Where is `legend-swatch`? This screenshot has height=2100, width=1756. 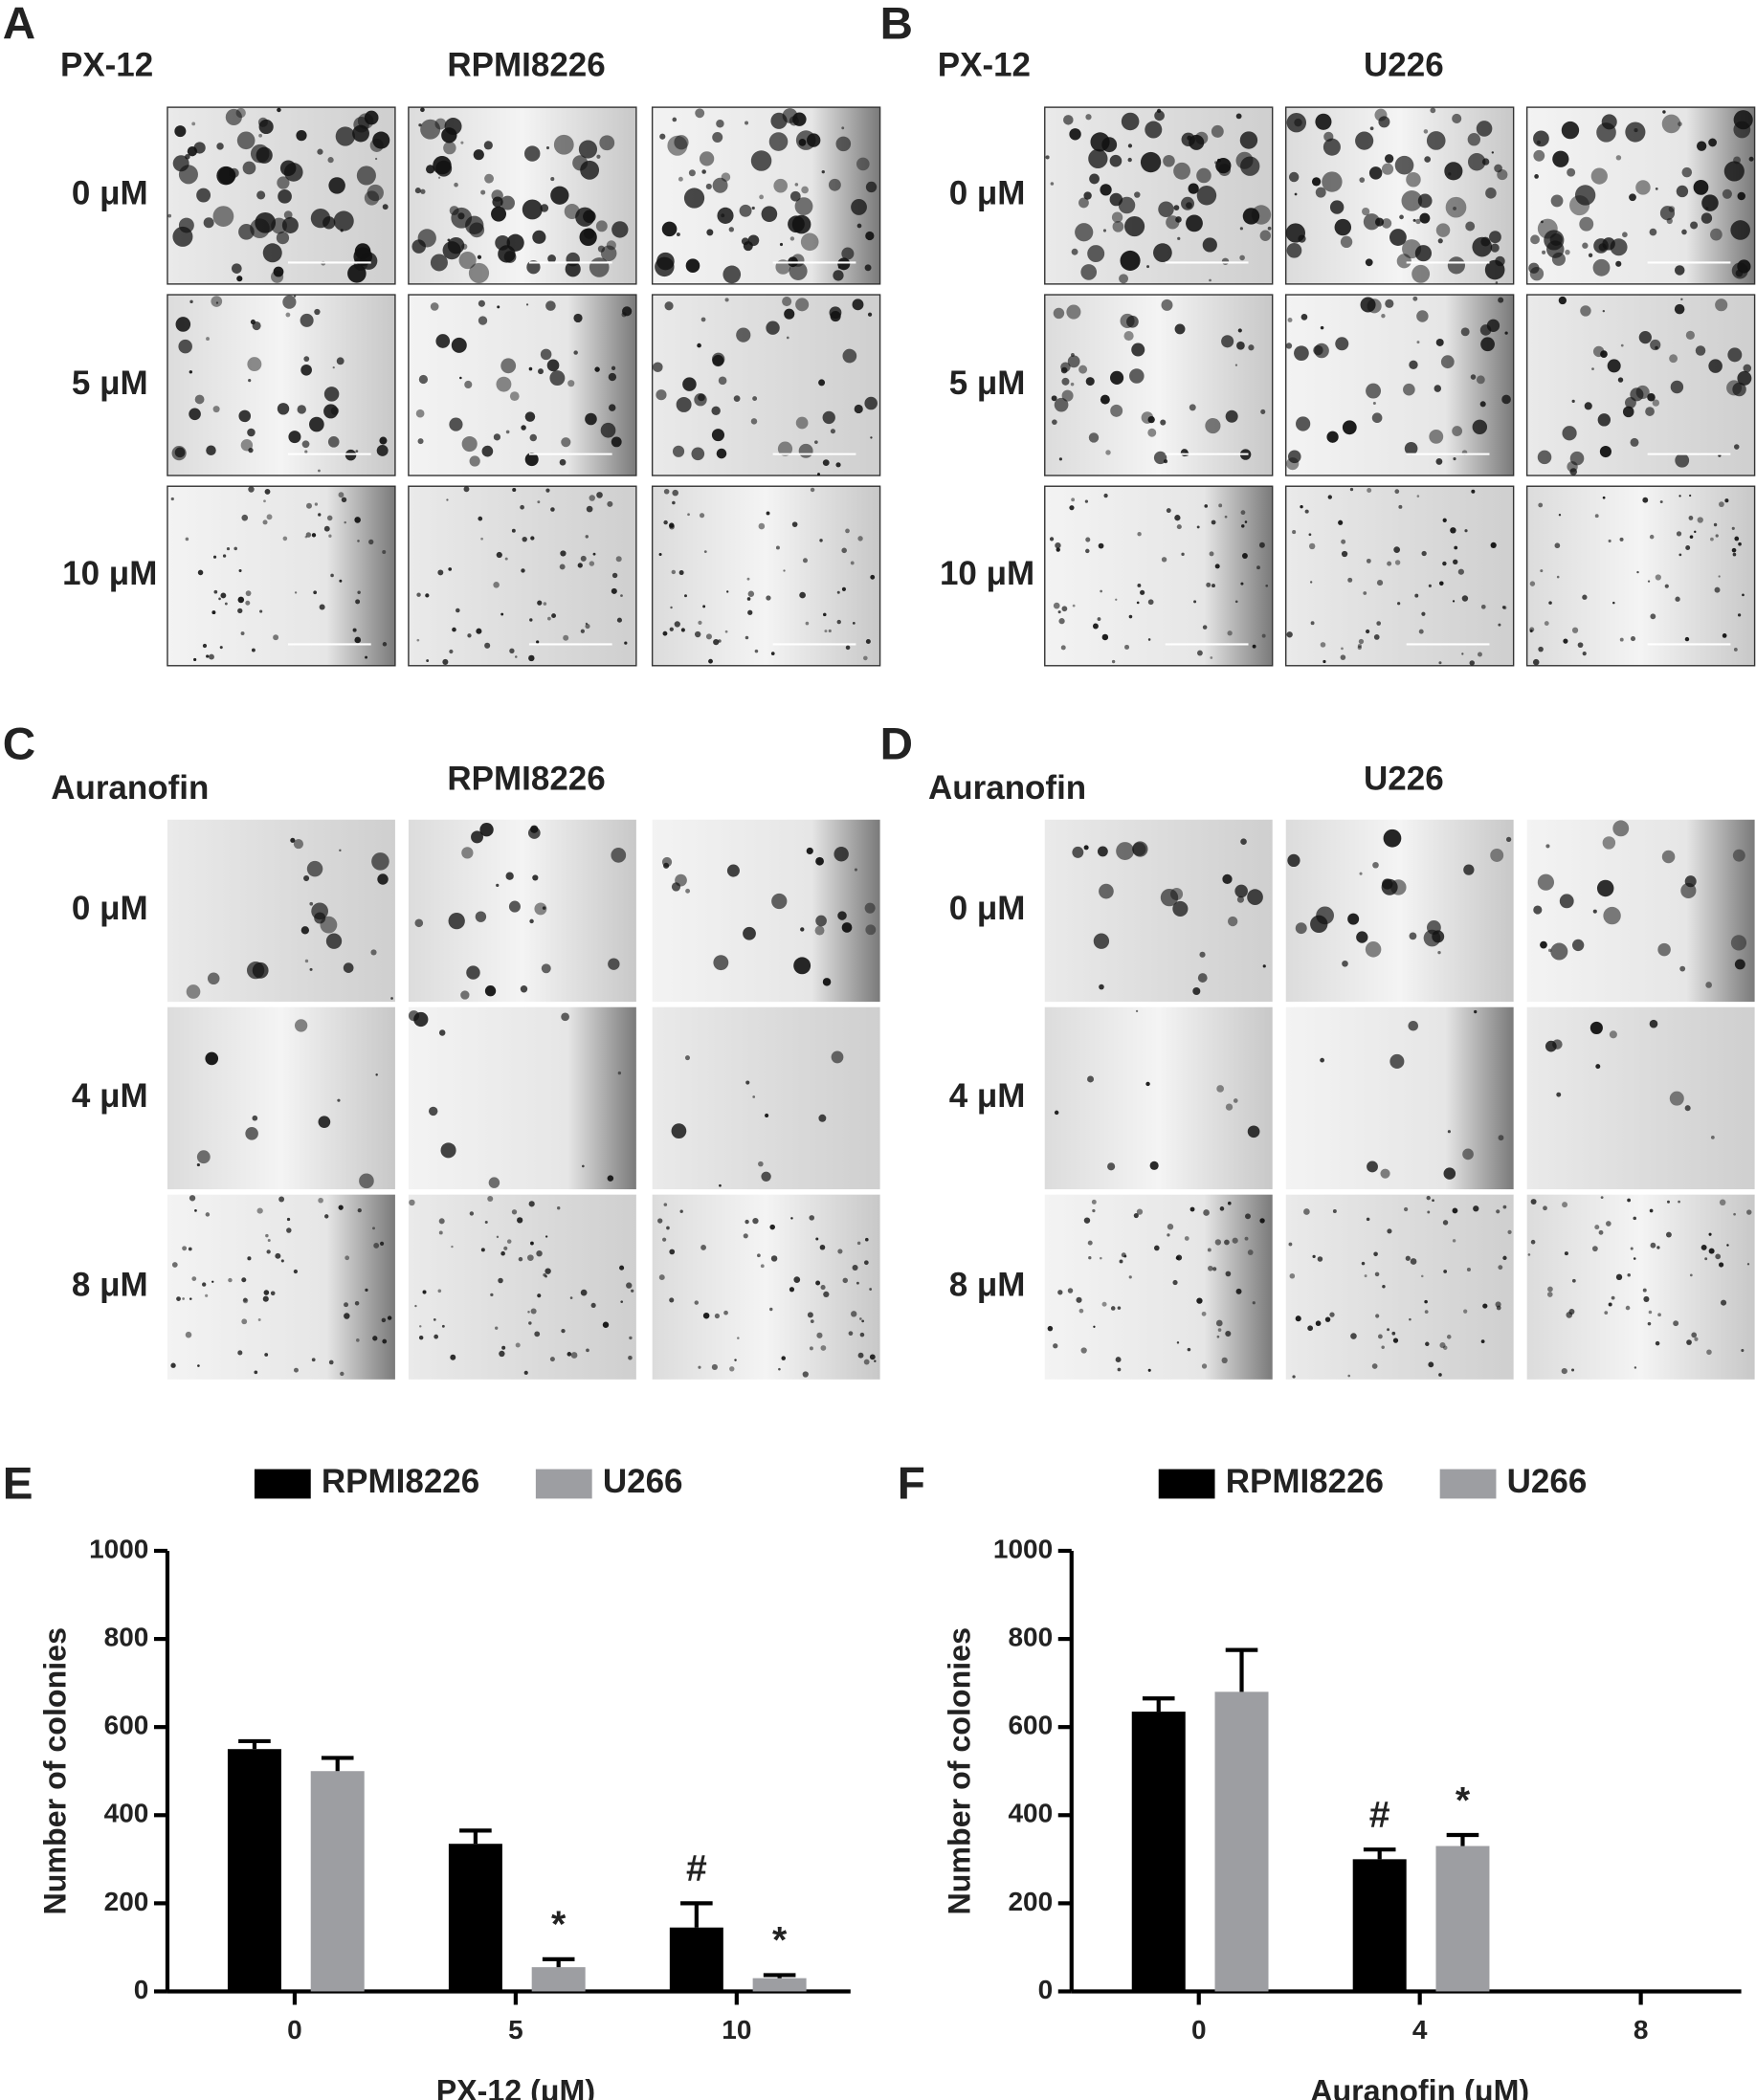
legend-swatch is located at coordinates (1468, 1484).